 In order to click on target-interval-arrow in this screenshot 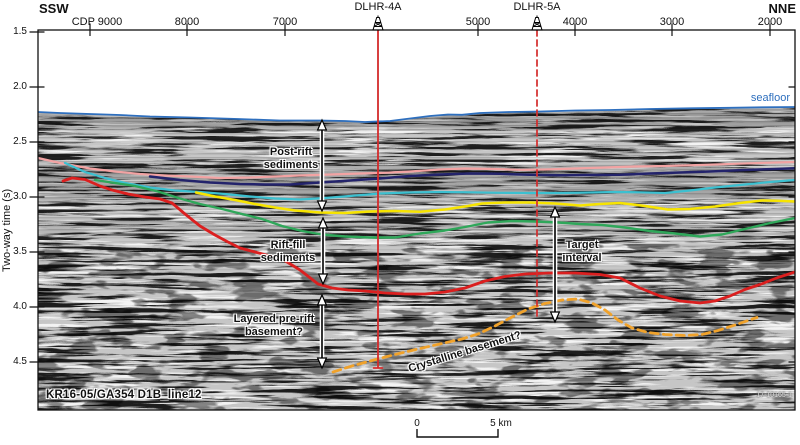, I will do `click(555, 264)`.